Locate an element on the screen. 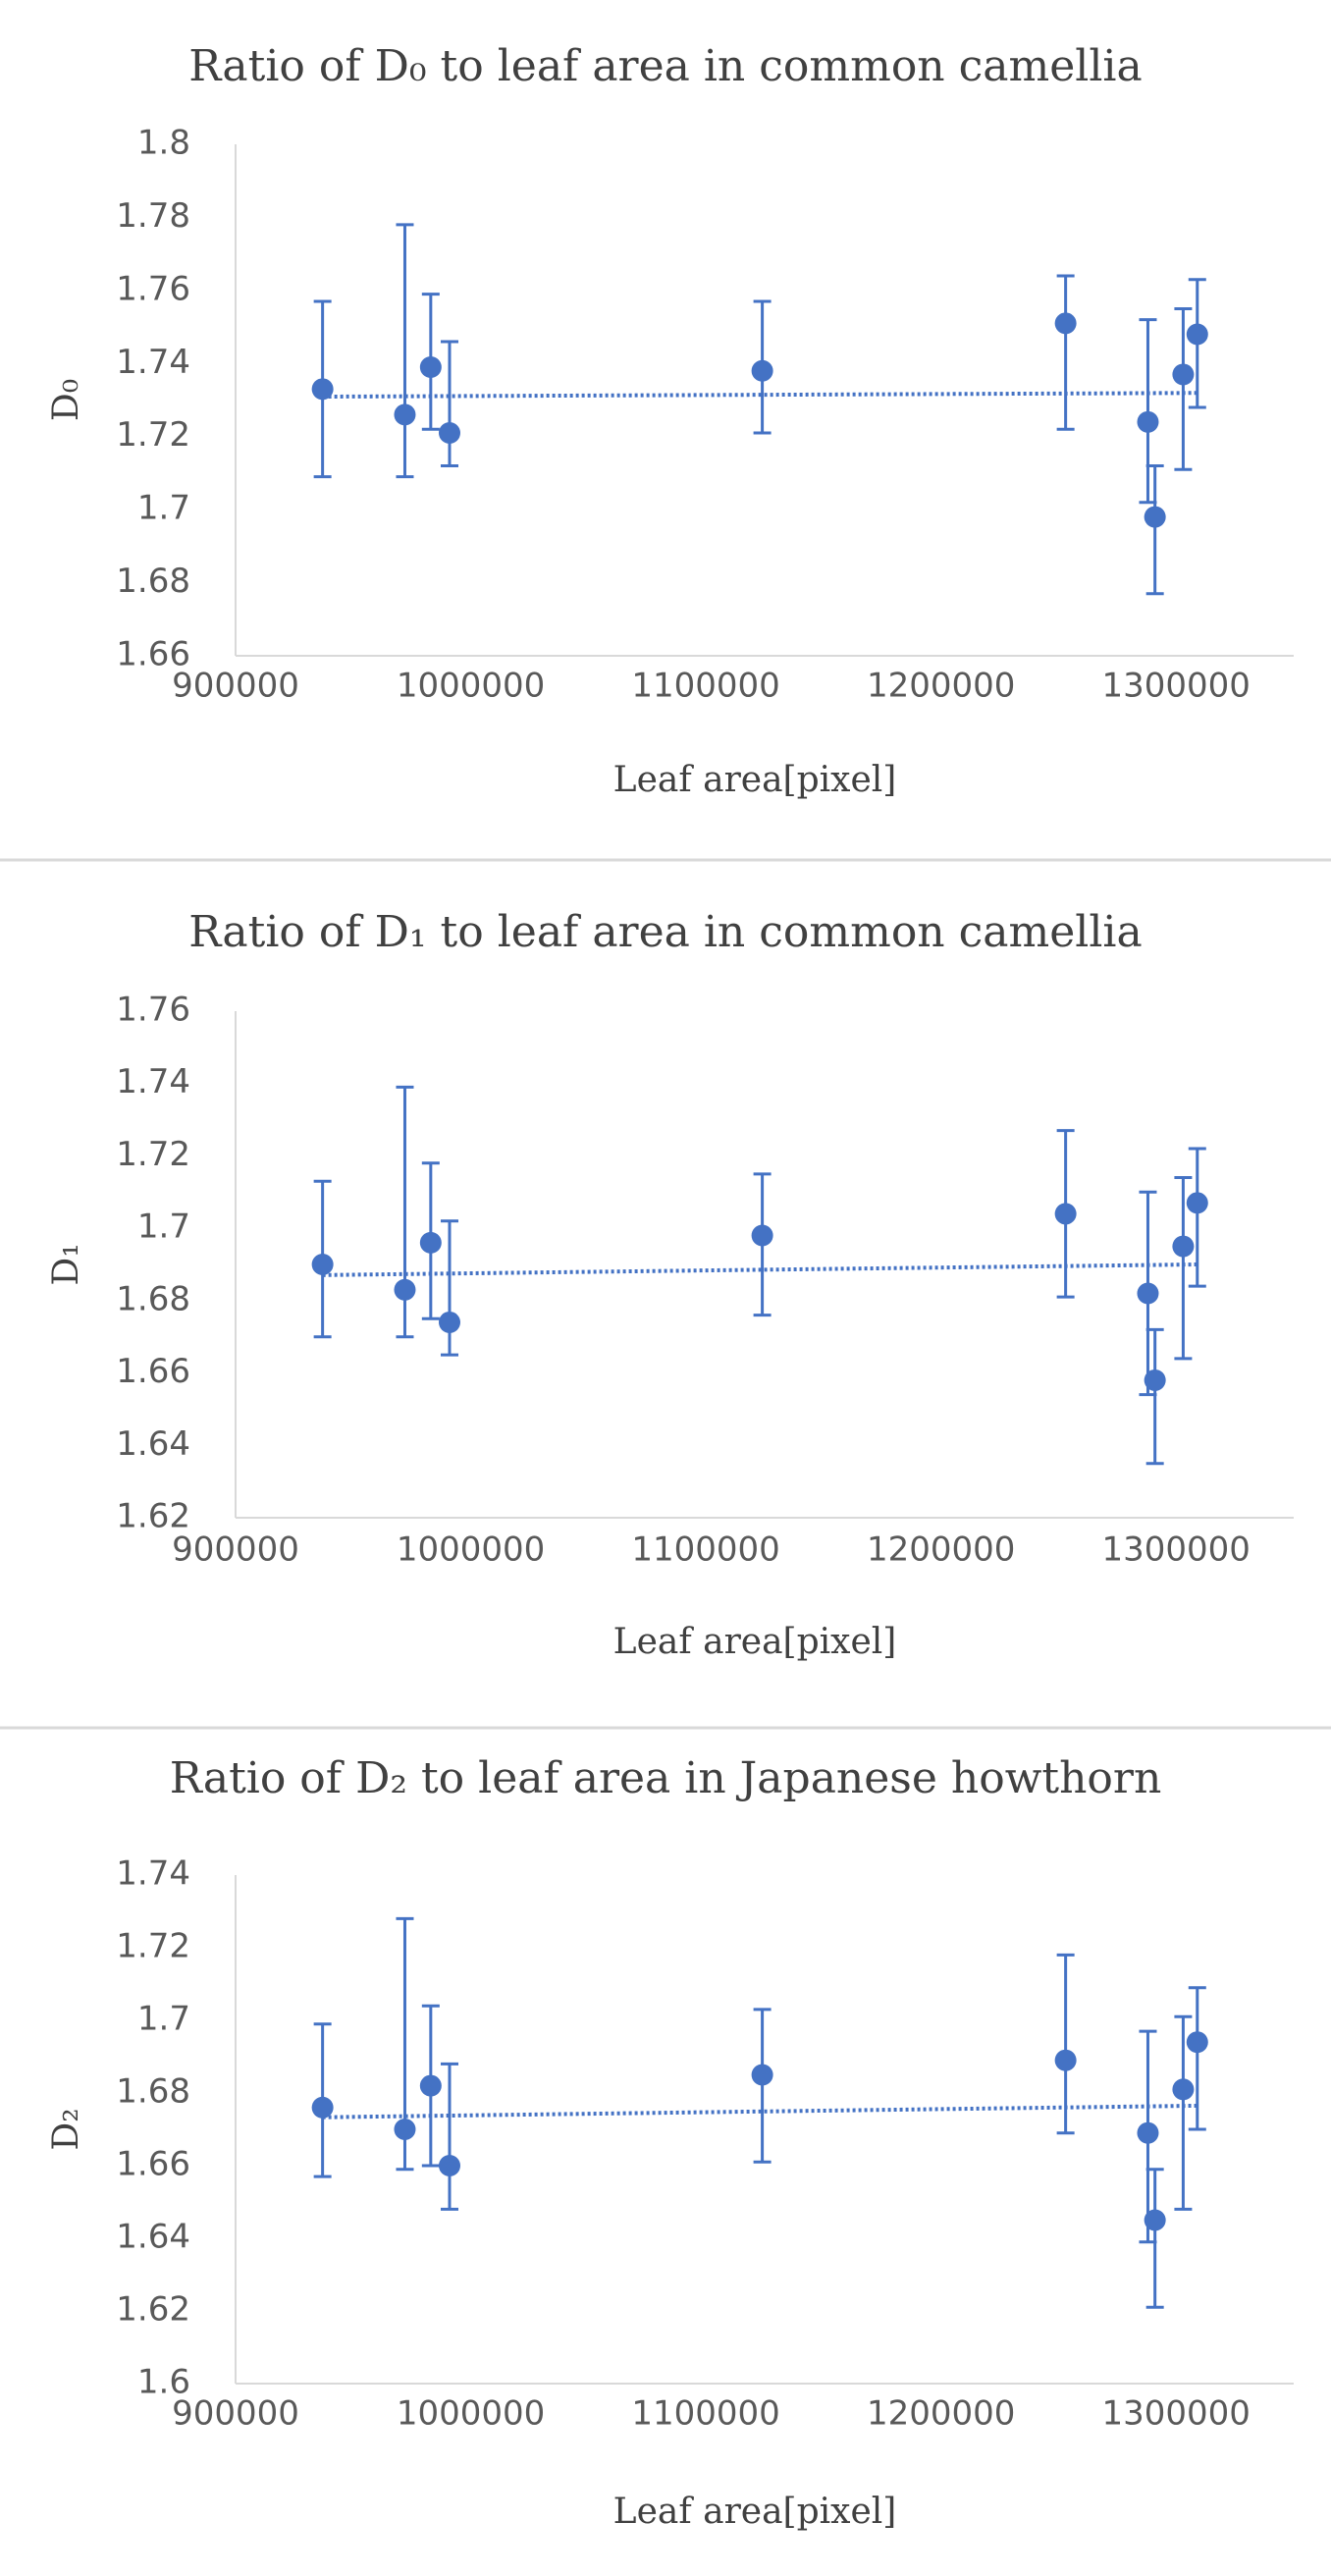  y-axis-title: D₁ is located at coordinates (66, 1264).